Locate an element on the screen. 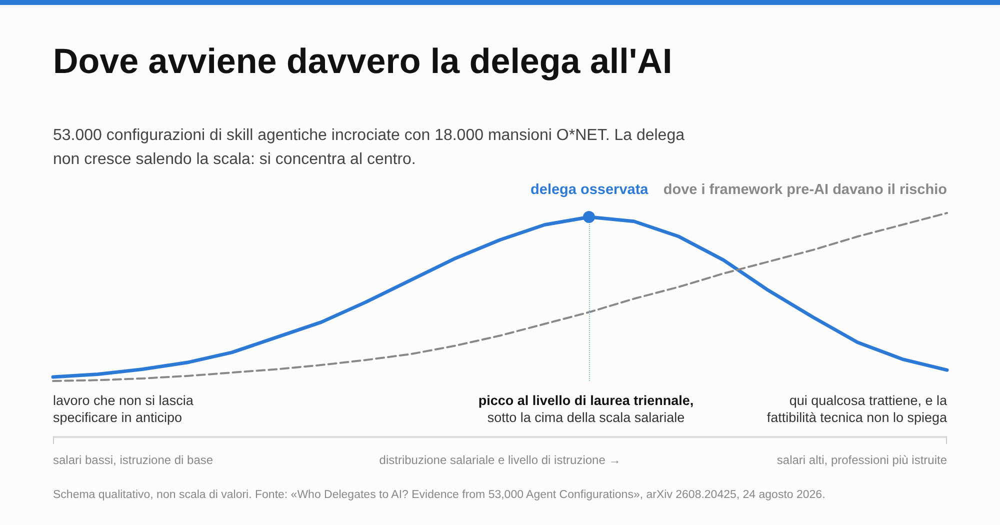  series-label: dove i framework pre-AI davano il rischio is located at coordinates (805, 190).